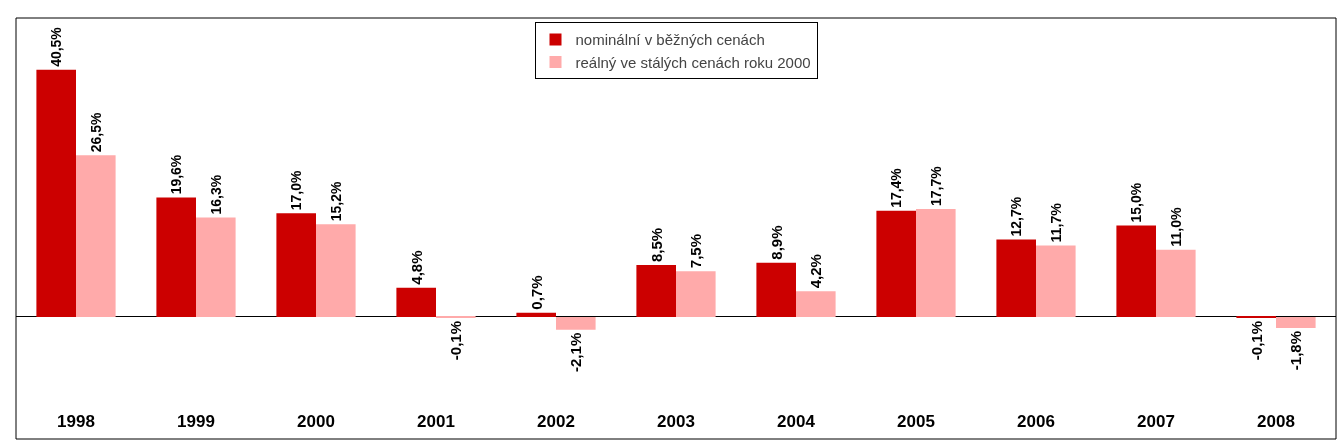 The height and width of the screenshot is (443, 1340). I want to click on data-label: 12,7%, so click(1016, 216).